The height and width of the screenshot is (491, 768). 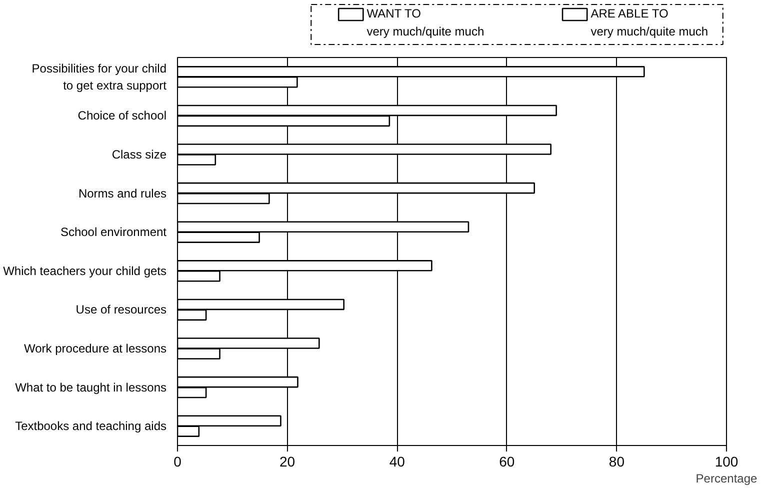 What do you see at coordinates (122, 115) in the screenshot?
I see `y-tick-label: Choice of school` at bounding box center [122, 115].